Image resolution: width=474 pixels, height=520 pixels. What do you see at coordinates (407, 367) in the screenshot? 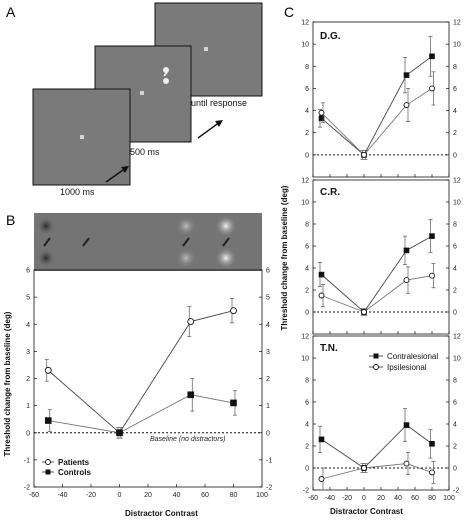
I see `legend-label-ipsilesional: Ipsilesional` at bounding box center [407, 367].